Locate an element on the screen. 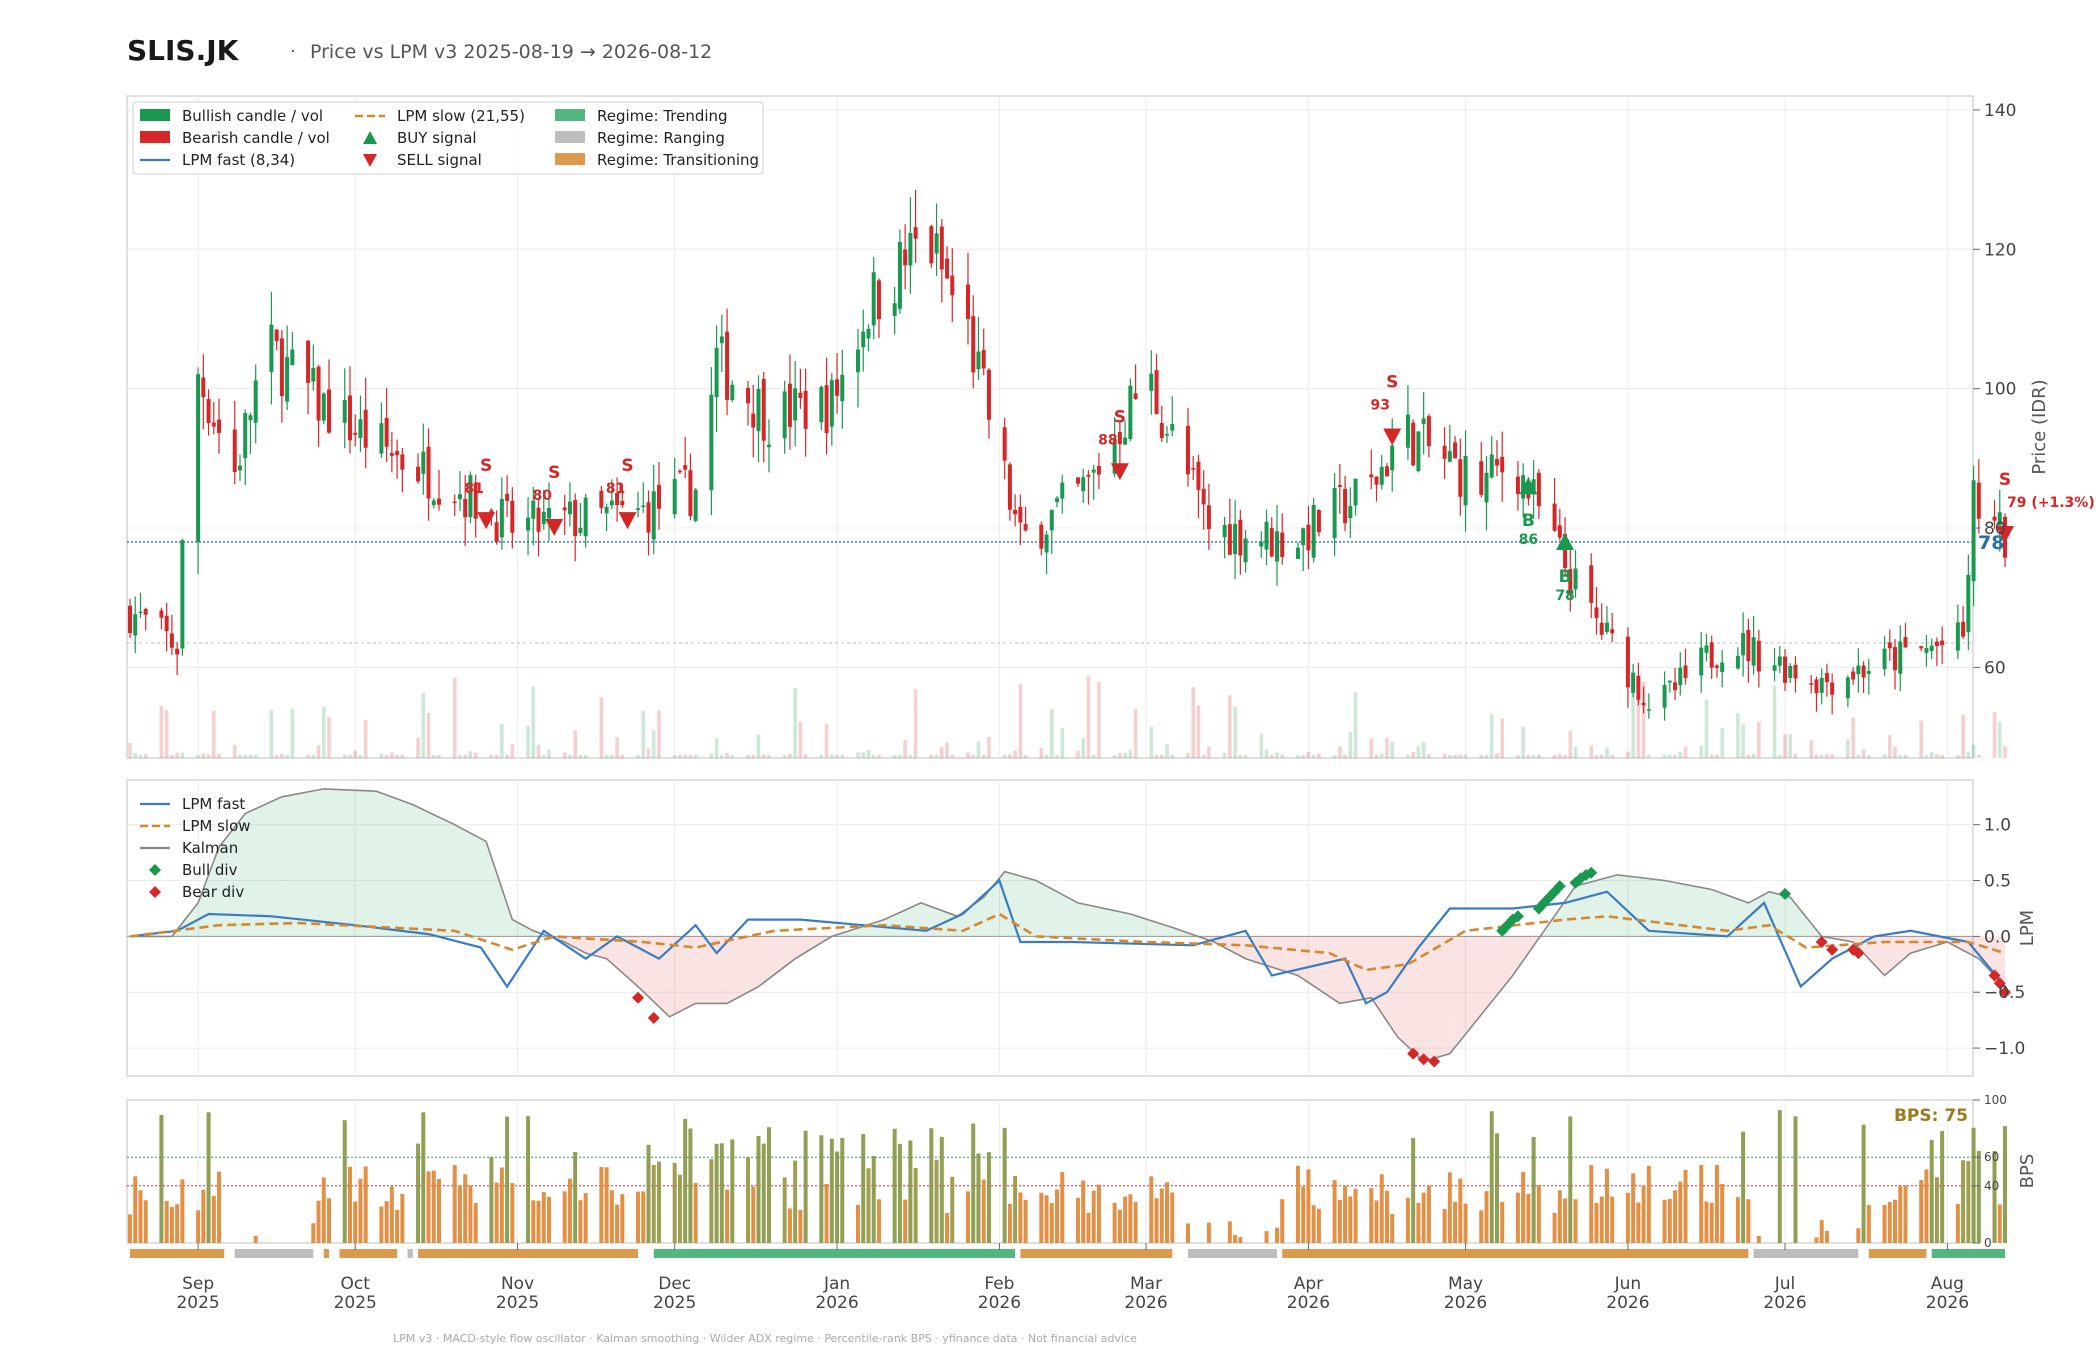 The image size is (2100, 1354). legend-label: Bullish candle / vol is located at coordinates (252, 116).